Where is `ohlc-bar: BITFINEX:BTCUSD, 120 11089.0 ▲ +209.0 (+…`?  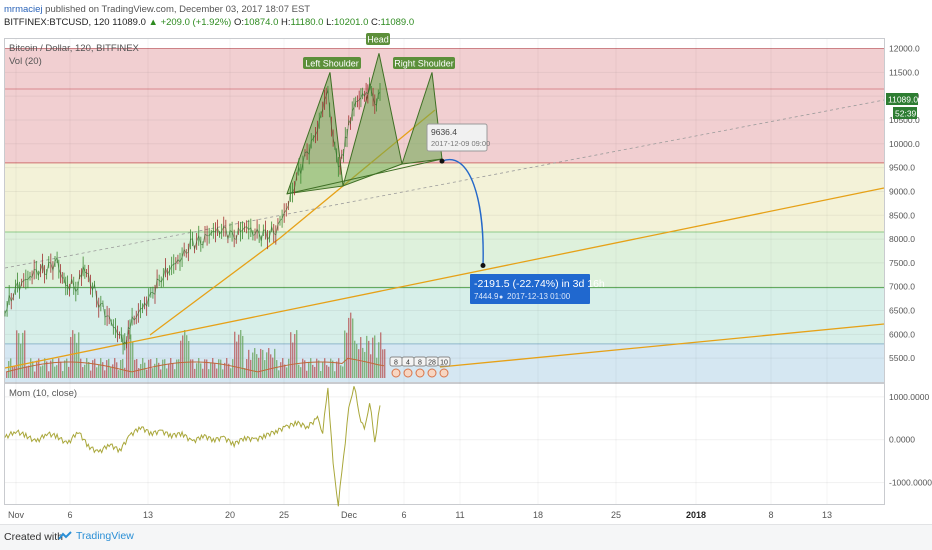 ohlc-bar: BITFINEX:BTCUSD, 120 11089.0 ▲ +209.0 (+… is located at coordinates (209, 22).